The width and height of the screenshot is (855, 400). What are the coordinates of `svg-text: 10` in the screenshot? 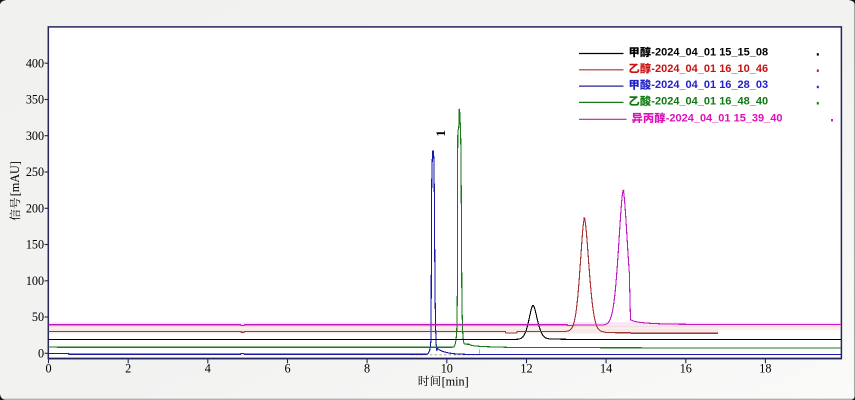 It's located at (447, 369).